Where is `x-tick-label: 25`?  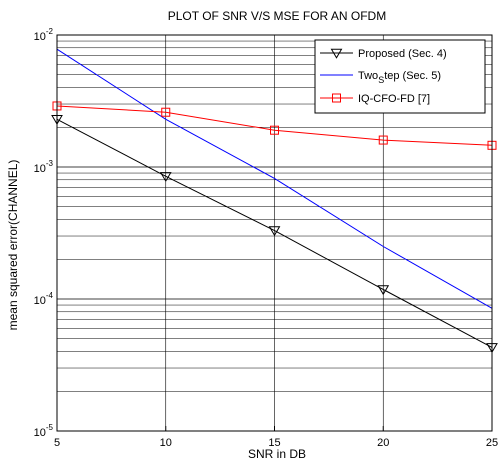
x-tick-label: 25 is located at coordinates (492, 443).